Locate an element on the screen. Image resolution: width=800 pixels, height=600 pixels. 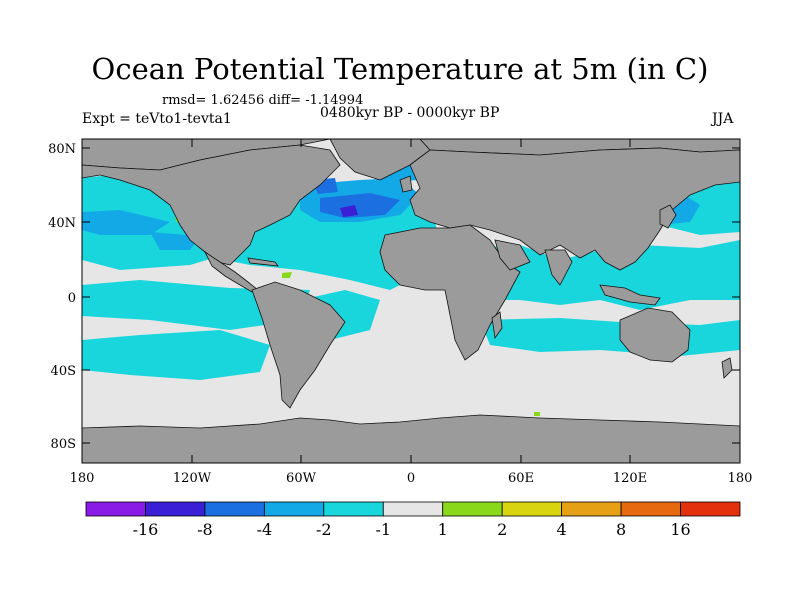
caribbean-islands is located at coordinates (263, 262).